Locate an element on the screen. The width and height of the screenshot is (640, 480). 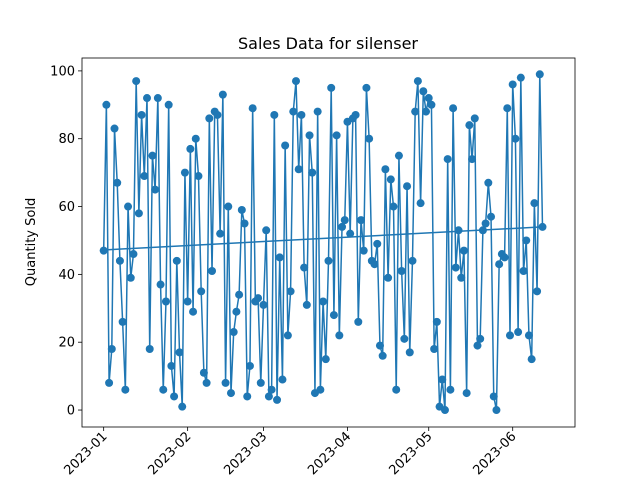
x-tick-label: 2023-06 is located at coordinates (495, 453).